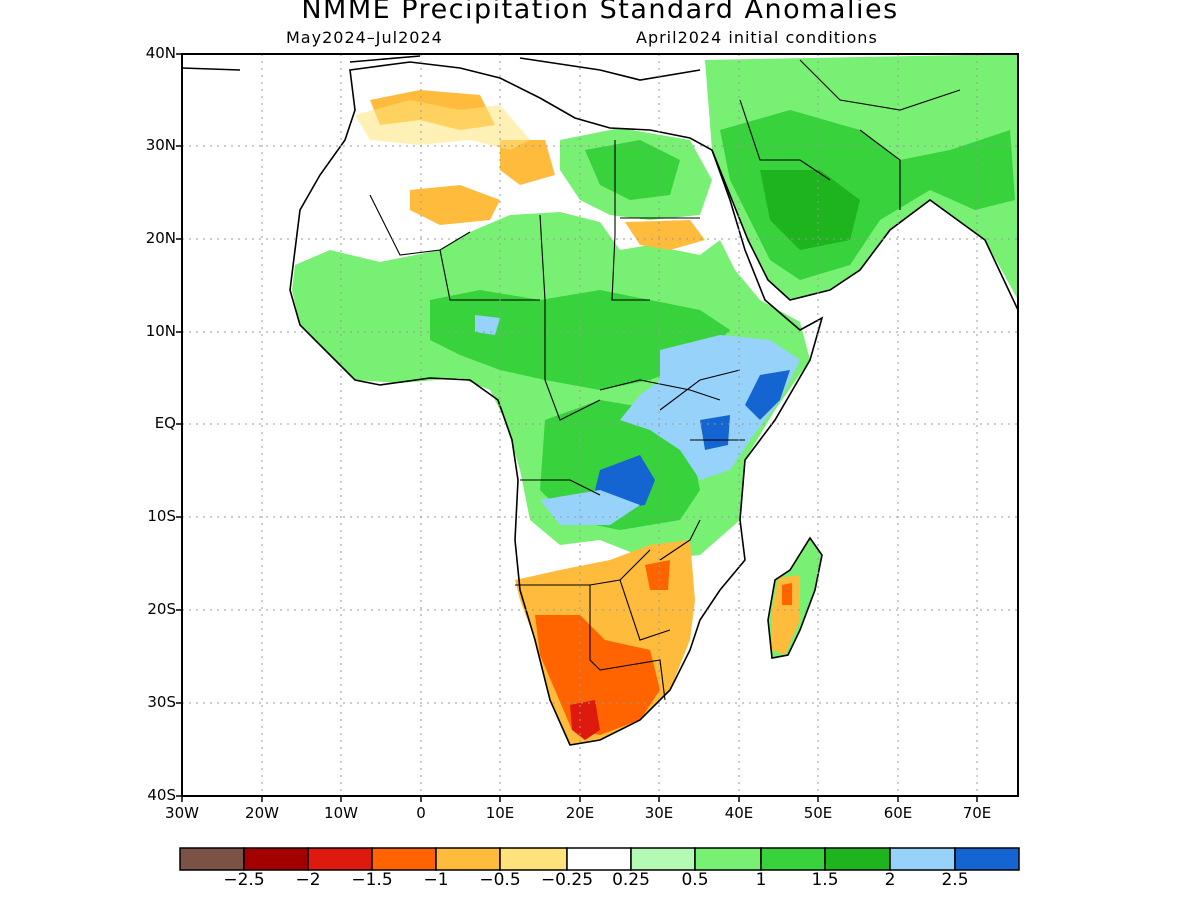 This screenshot has height=900, width=1200. Describe the element at coordinates (761, 880) in the screenshot. I see `colorbar-label: 1` at that location.